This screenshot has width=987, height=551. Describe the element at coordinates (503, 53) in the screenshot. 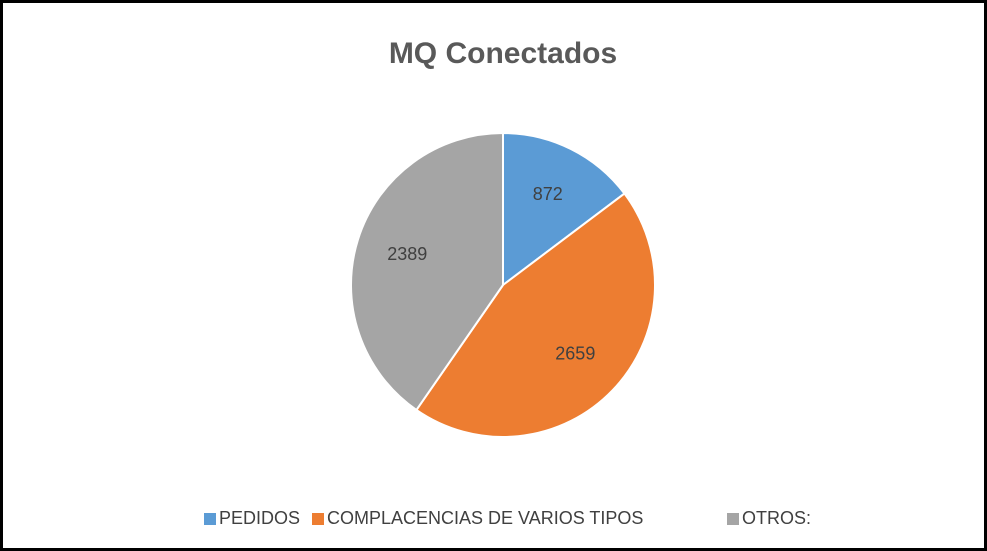

I see `chart-title: MQ Conectados` at that location.